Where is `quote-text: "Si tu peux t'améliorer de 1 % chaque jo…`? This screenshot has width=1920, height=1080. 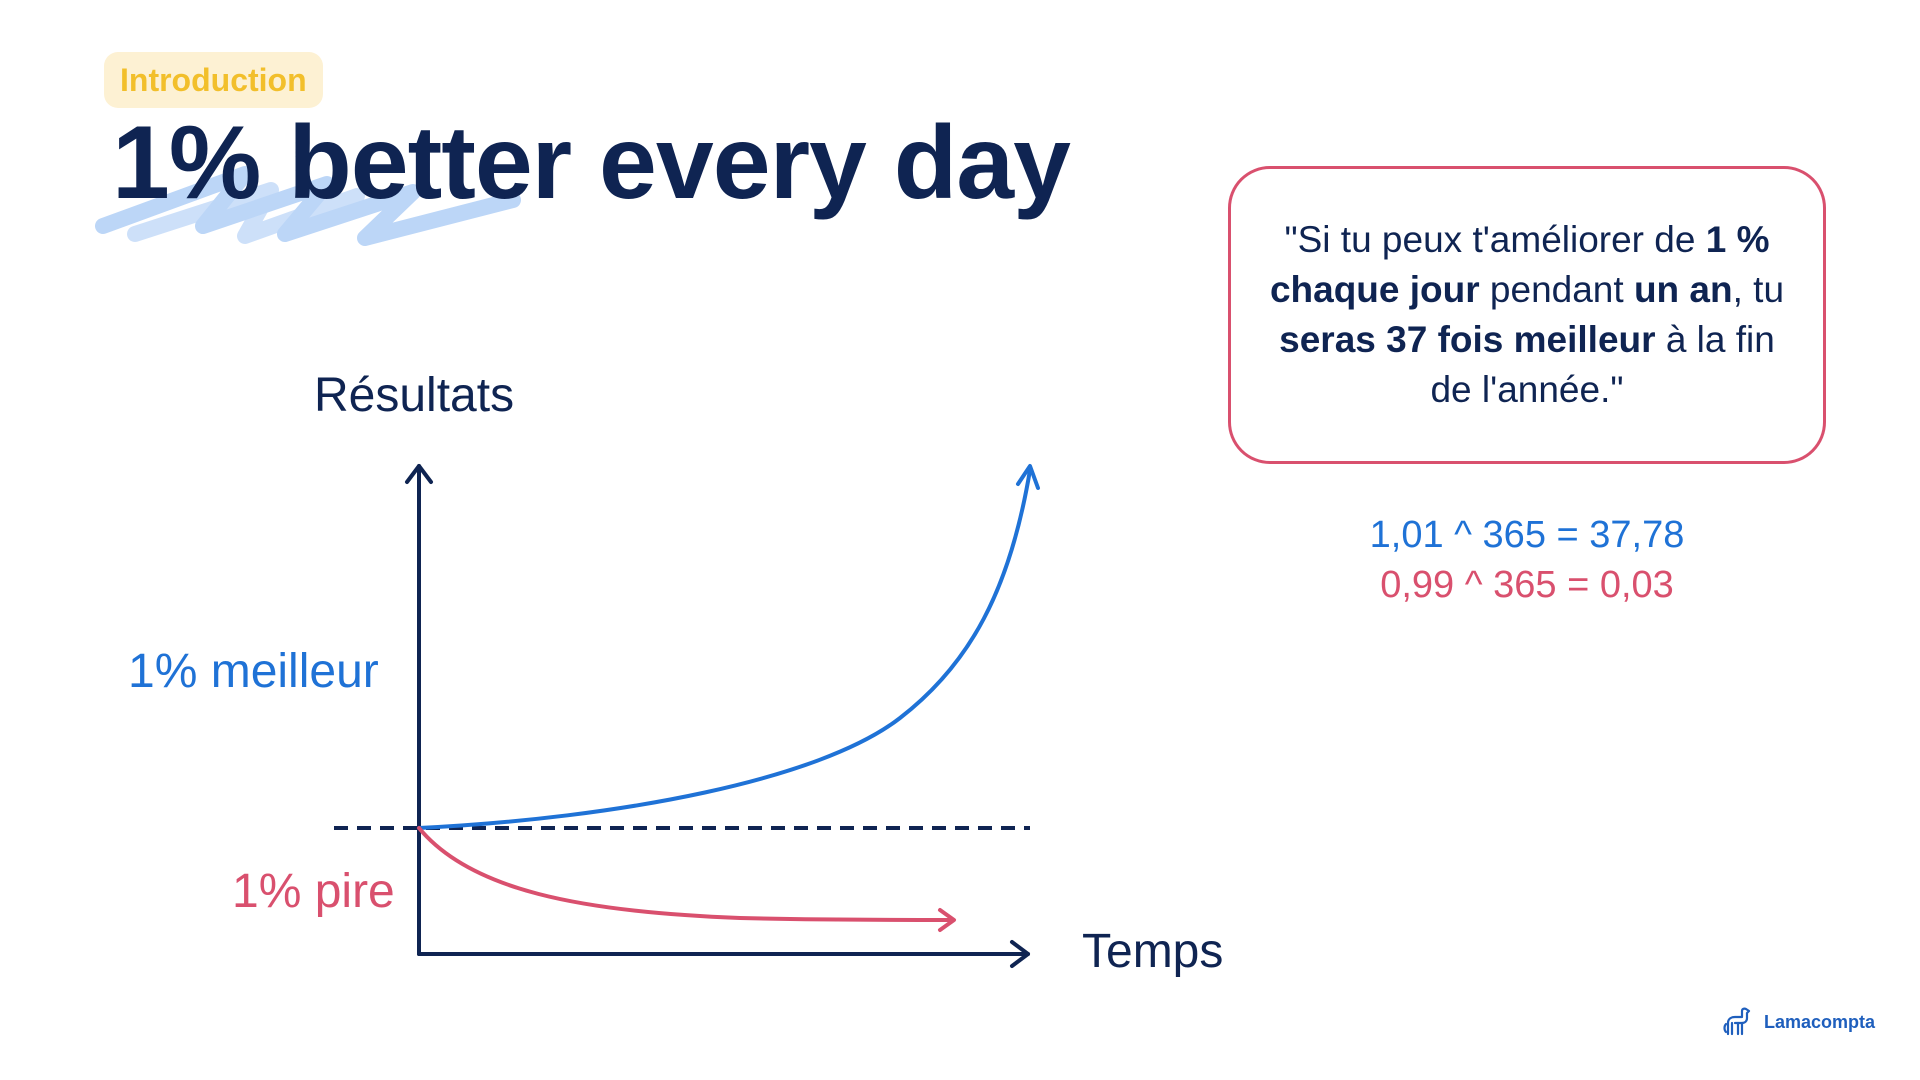 quote-text: "Si tu peux t'améliorer de 1 % chaque jo… is located at coordinates (1527, 315).